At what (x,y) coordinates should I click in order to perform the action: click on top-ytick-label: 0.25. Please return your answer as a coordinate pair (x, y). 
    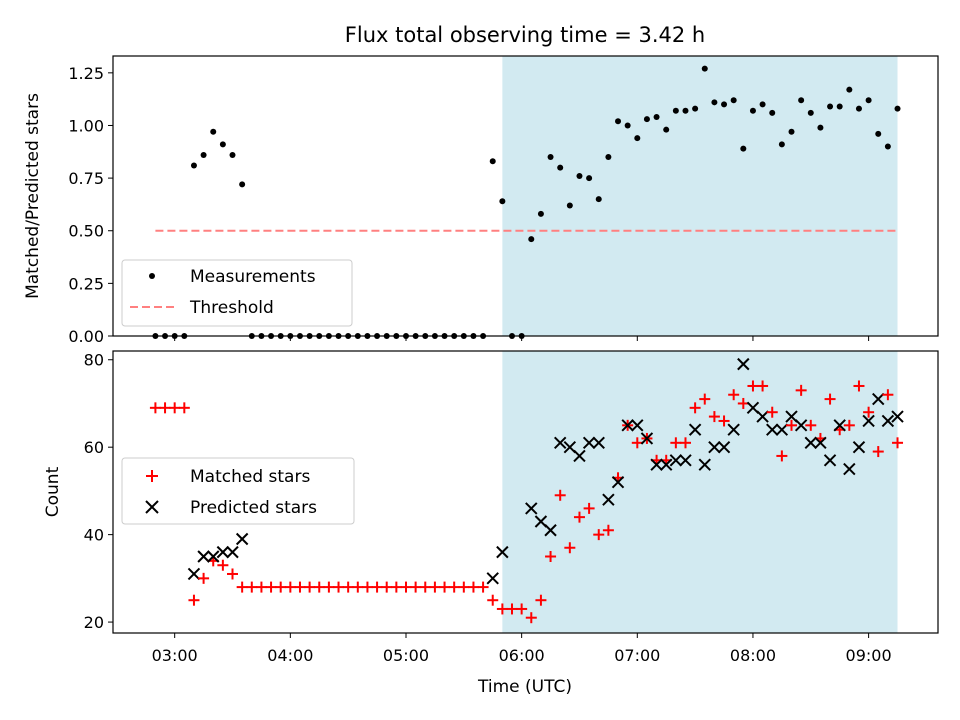
    Looking at the image, I should click on (86, 283).